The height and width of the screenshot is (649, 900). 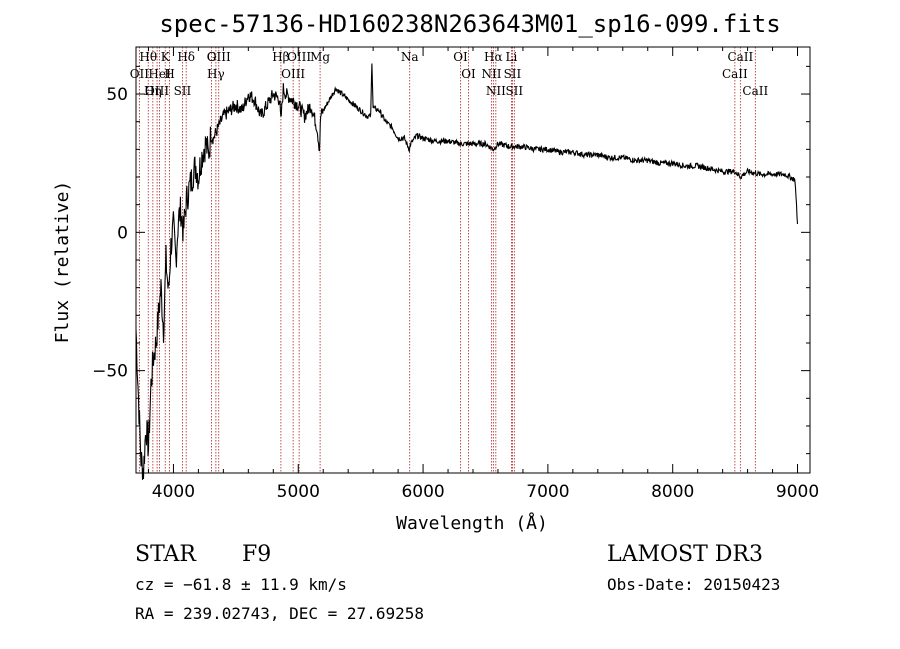 What do you see at coordinates (122, 233) in the screenshot?
I see `y-tick-label: 0` at bounding box center [122, 233].